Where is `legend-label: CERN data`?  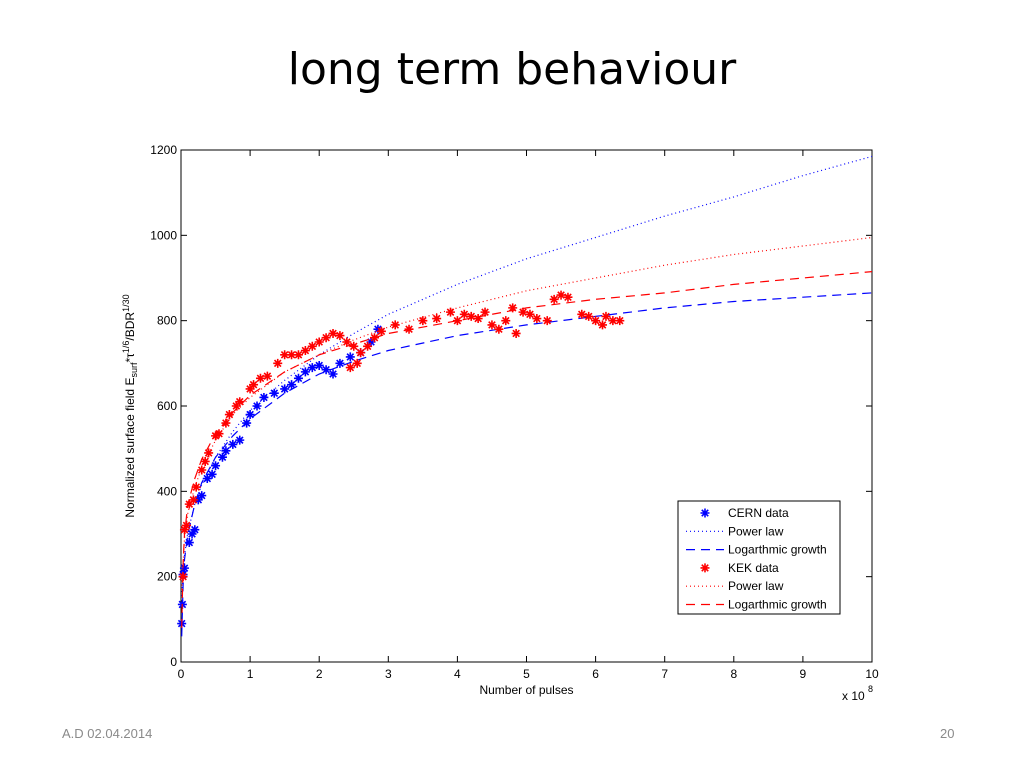 legend-label: CERN data is located at coordinates (758, 513).